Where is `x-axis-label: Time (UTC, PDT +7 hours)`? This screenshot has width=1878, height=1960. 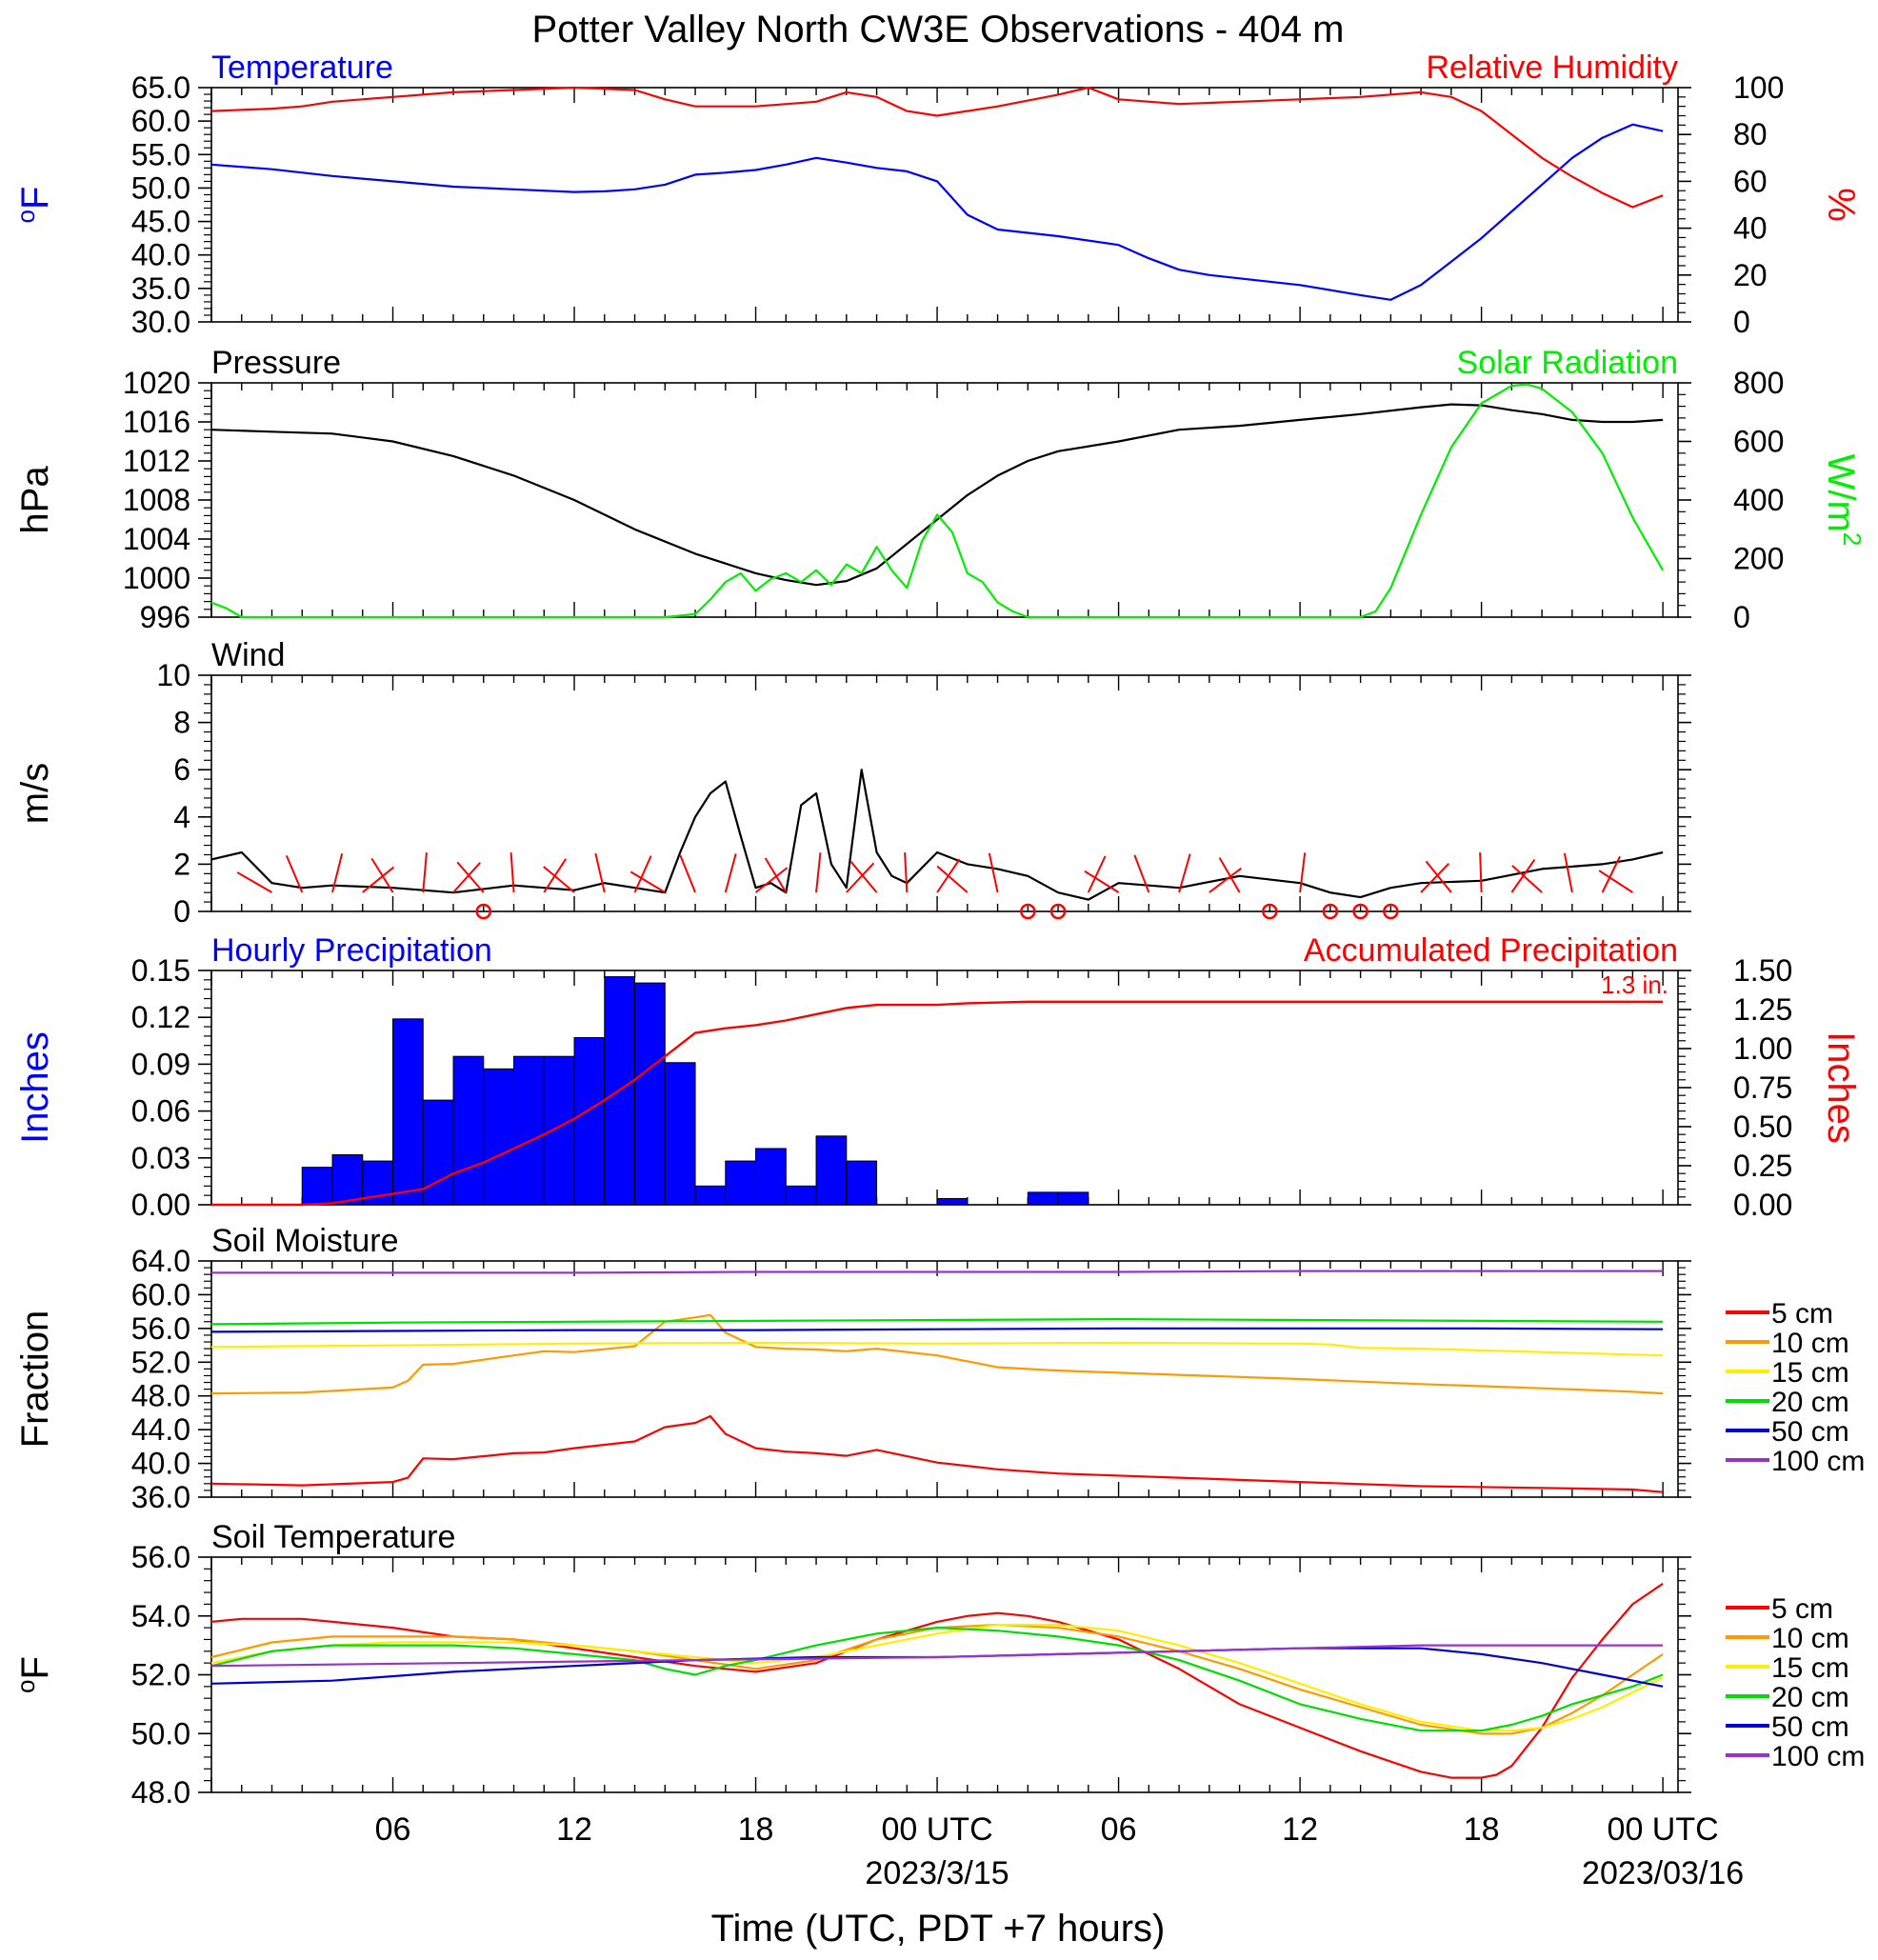
x-axis-label: Time (UTC, PDT +7 hours) is located at coordinates (938, 1929).